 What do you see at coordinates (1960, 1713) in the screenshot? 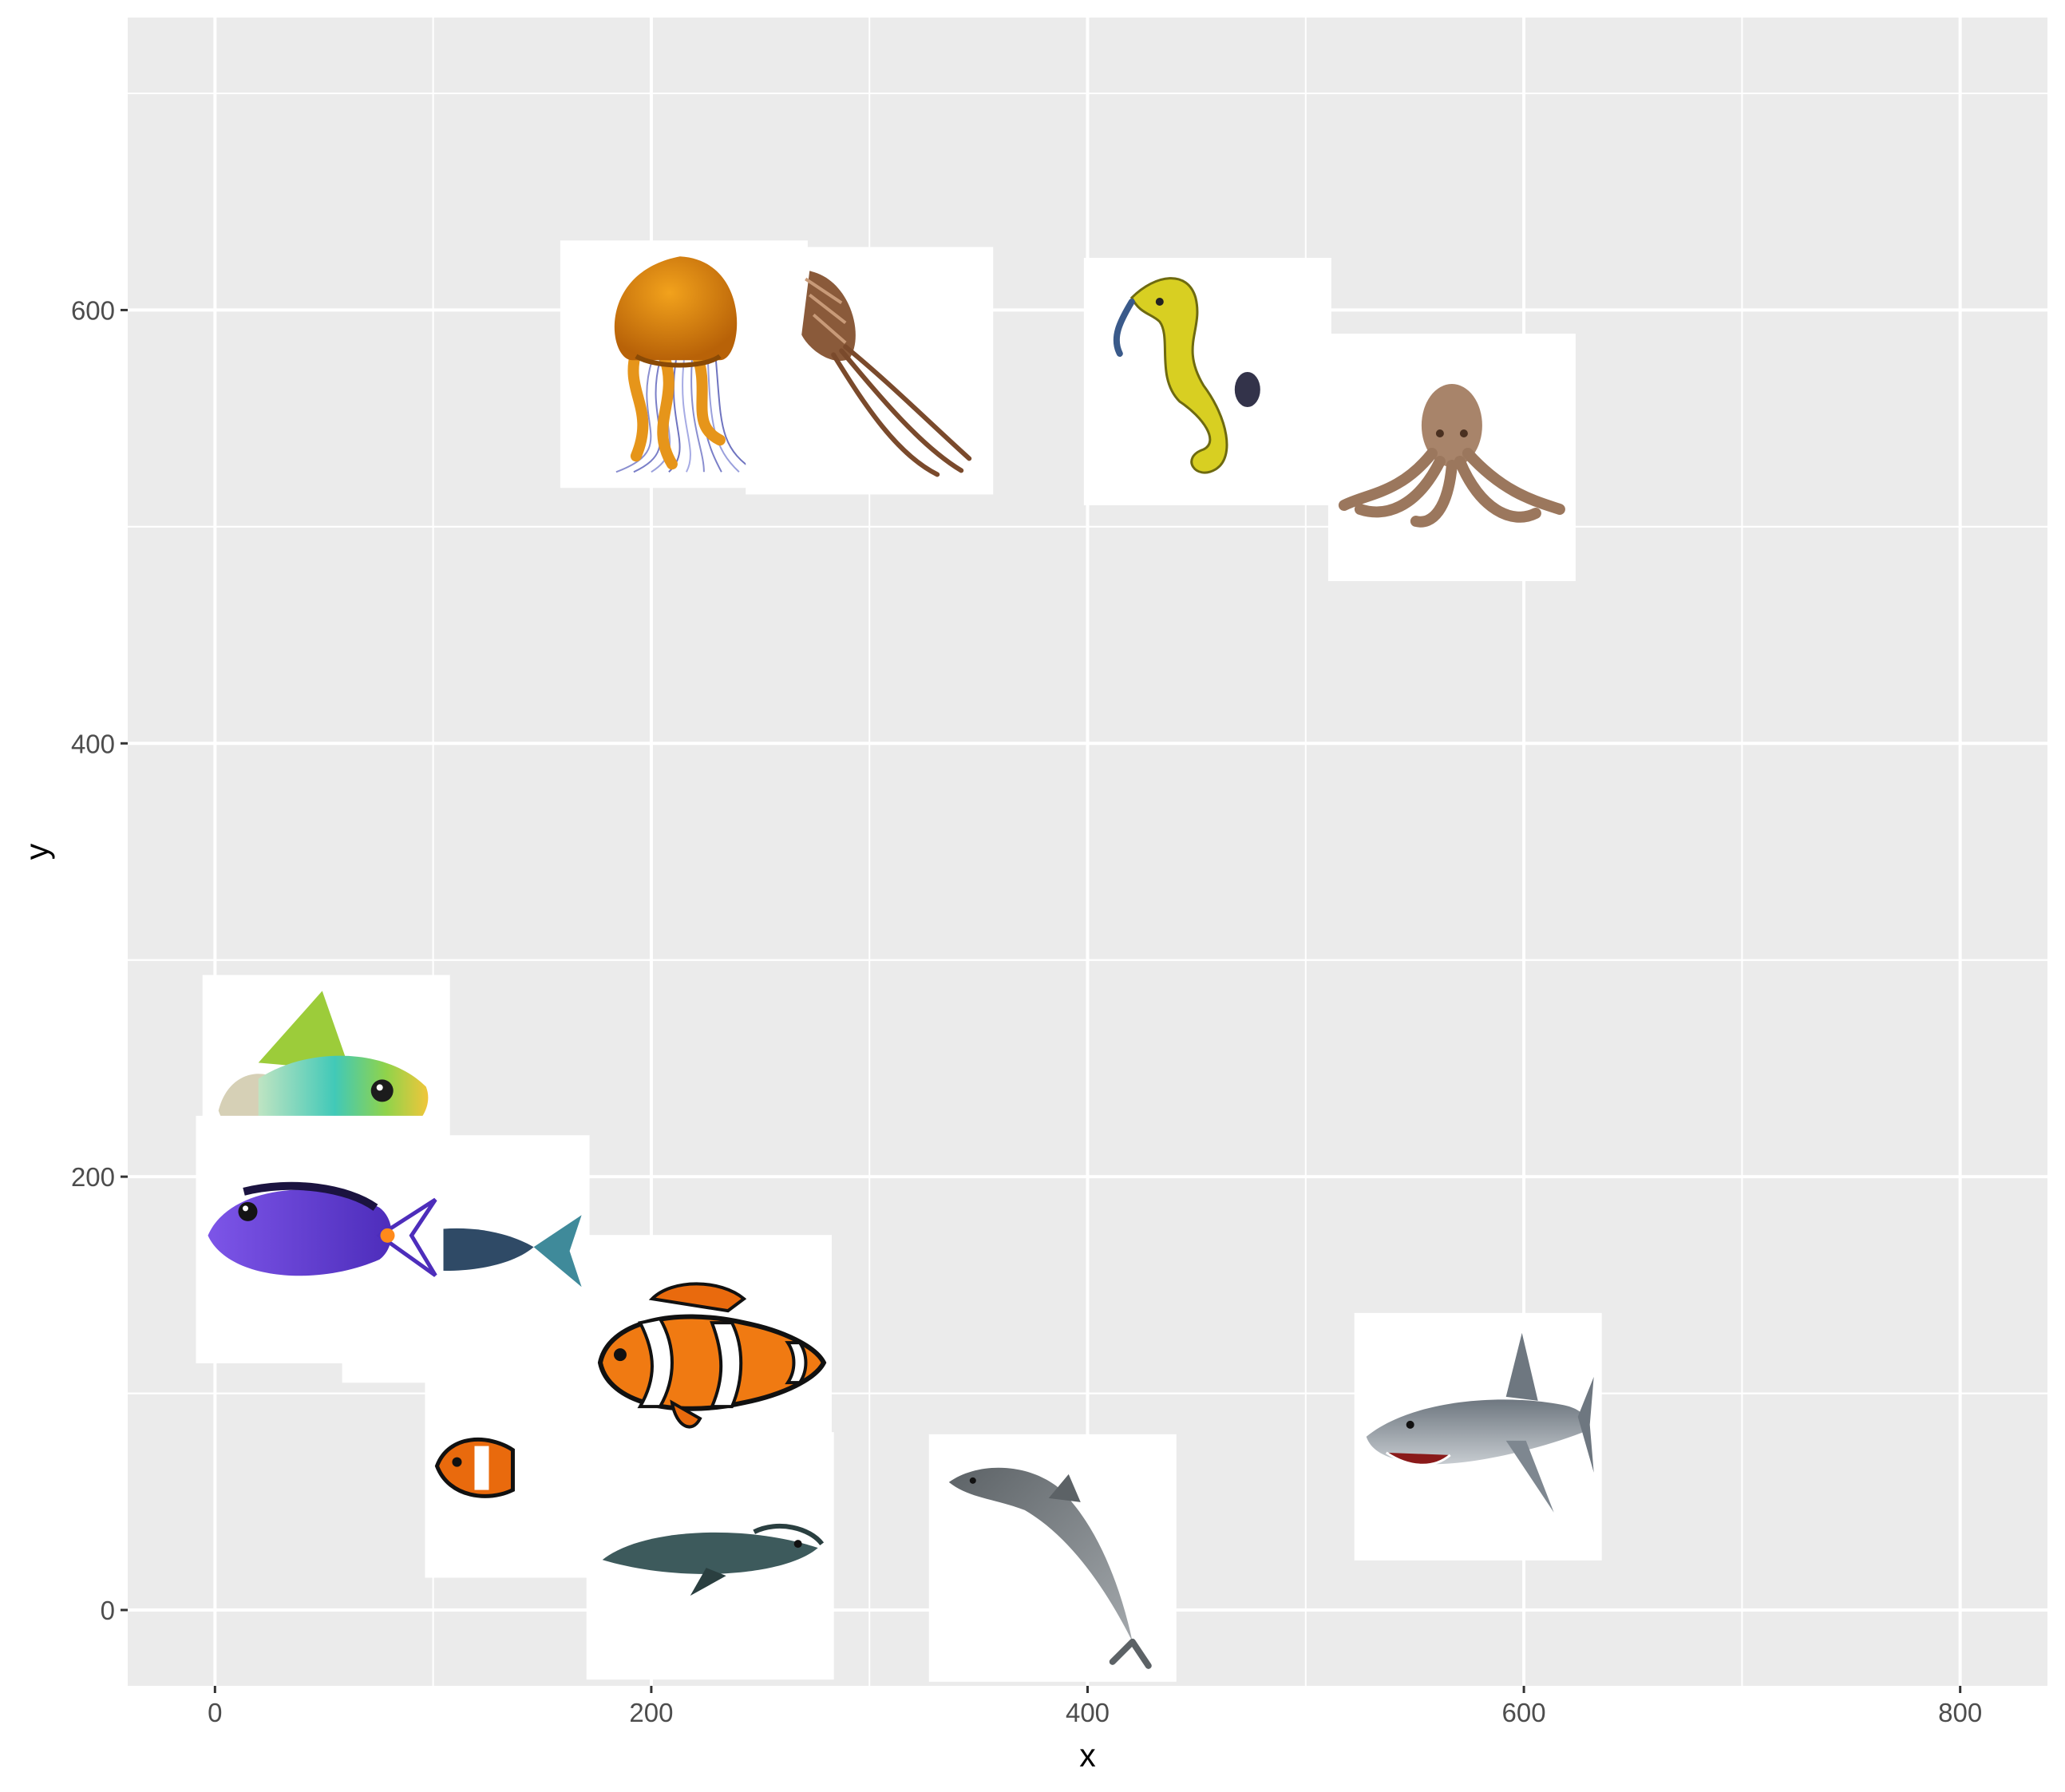
I see `x-tick-label: 800` at bounding box center [1960, 1713].